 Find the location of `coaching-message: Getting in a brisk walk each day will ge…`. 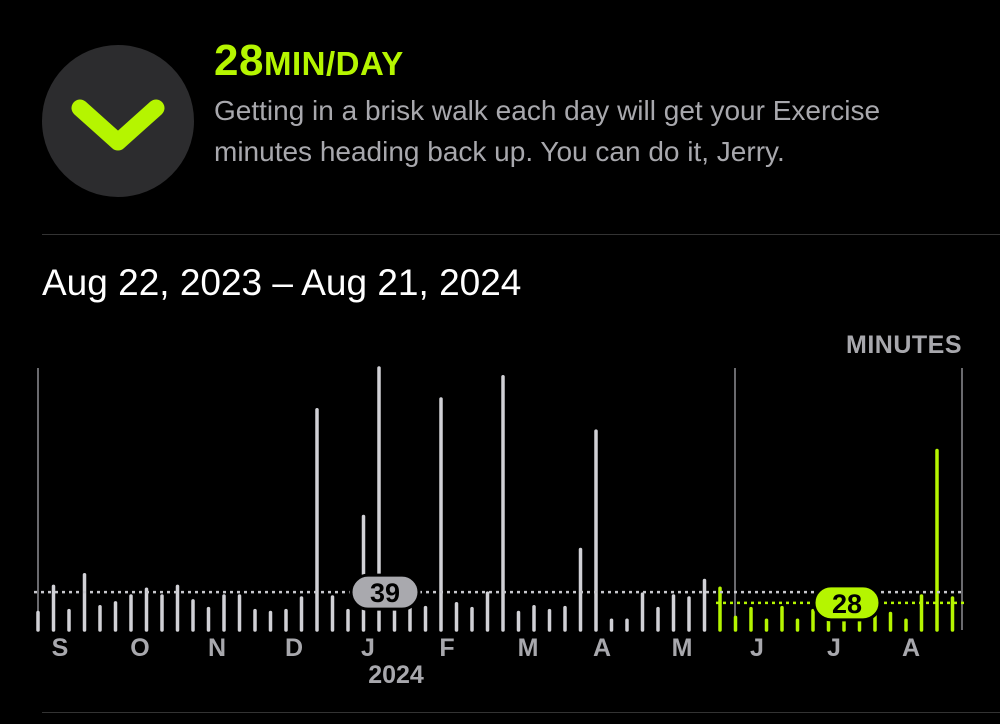

coaching-message: Getting in a brisk walk each day will ge… is located at coordinates (547, 131).